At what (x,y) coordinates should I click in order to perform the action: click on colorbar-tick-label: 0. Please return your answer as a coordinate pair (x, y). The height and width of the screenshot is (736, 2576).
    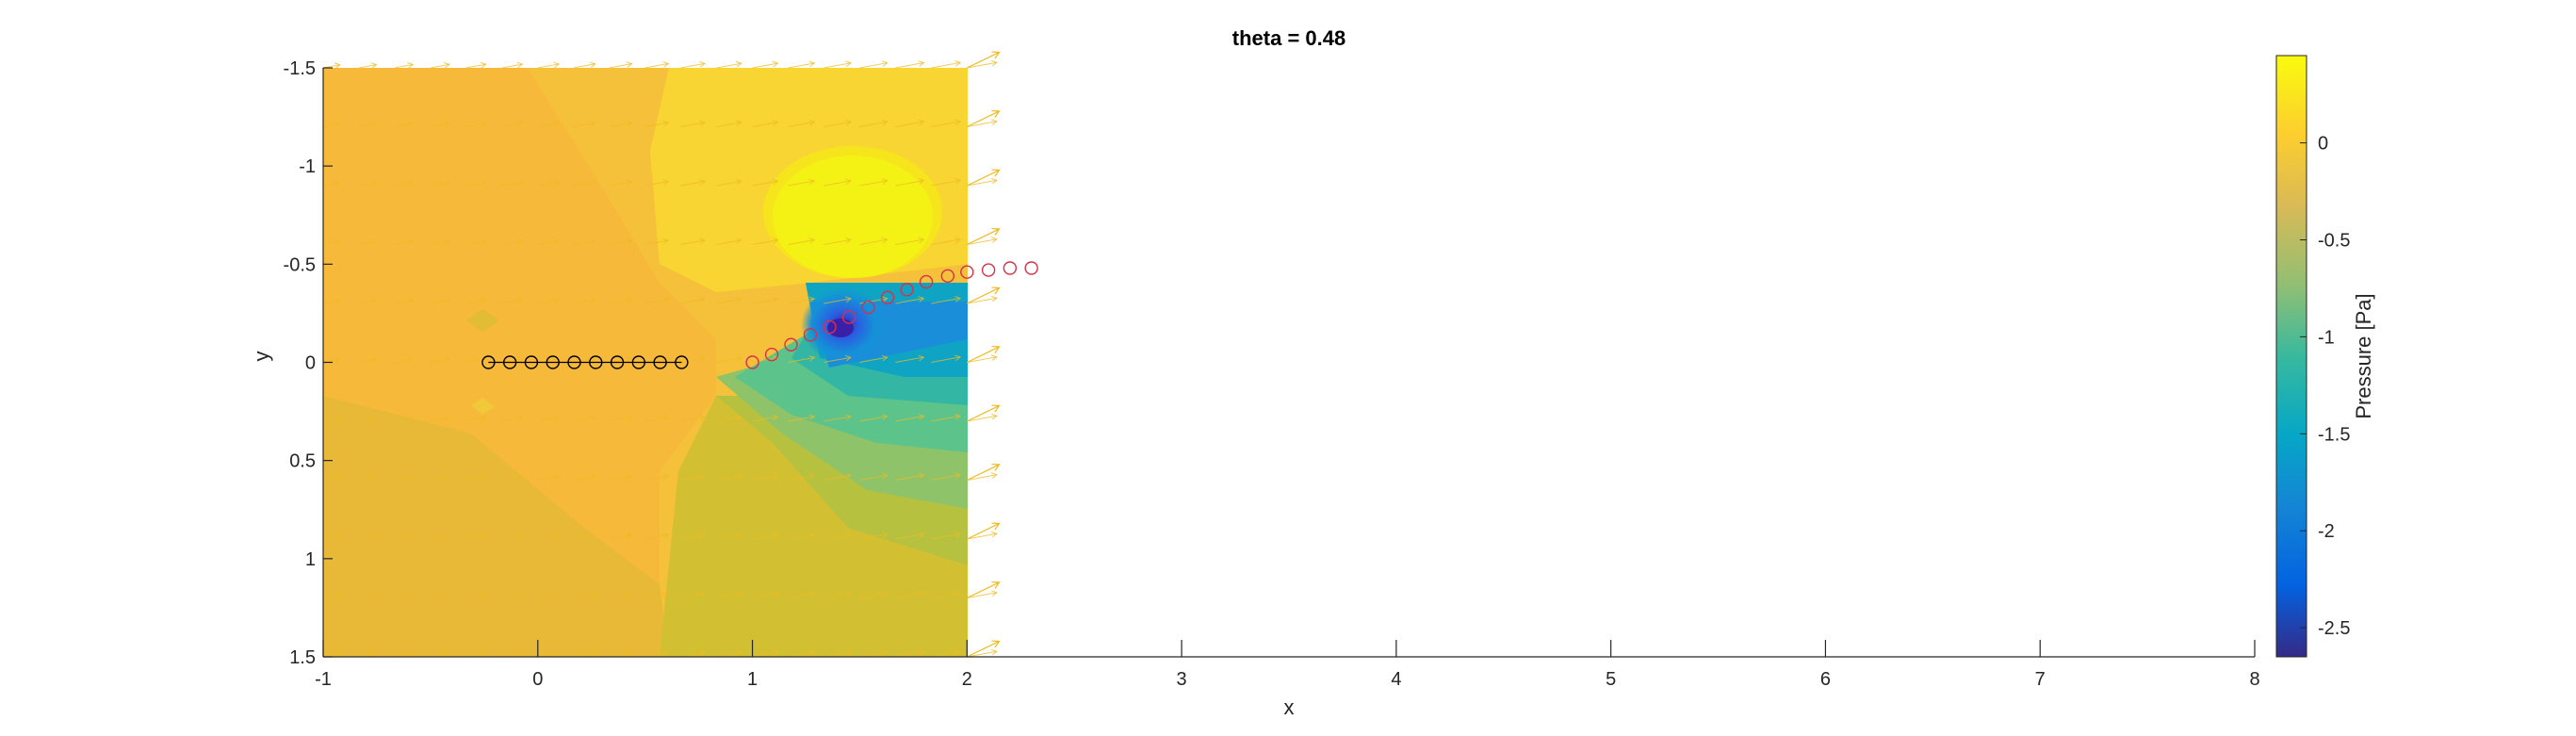
    Looking at the image, I should click on (2323, 144).